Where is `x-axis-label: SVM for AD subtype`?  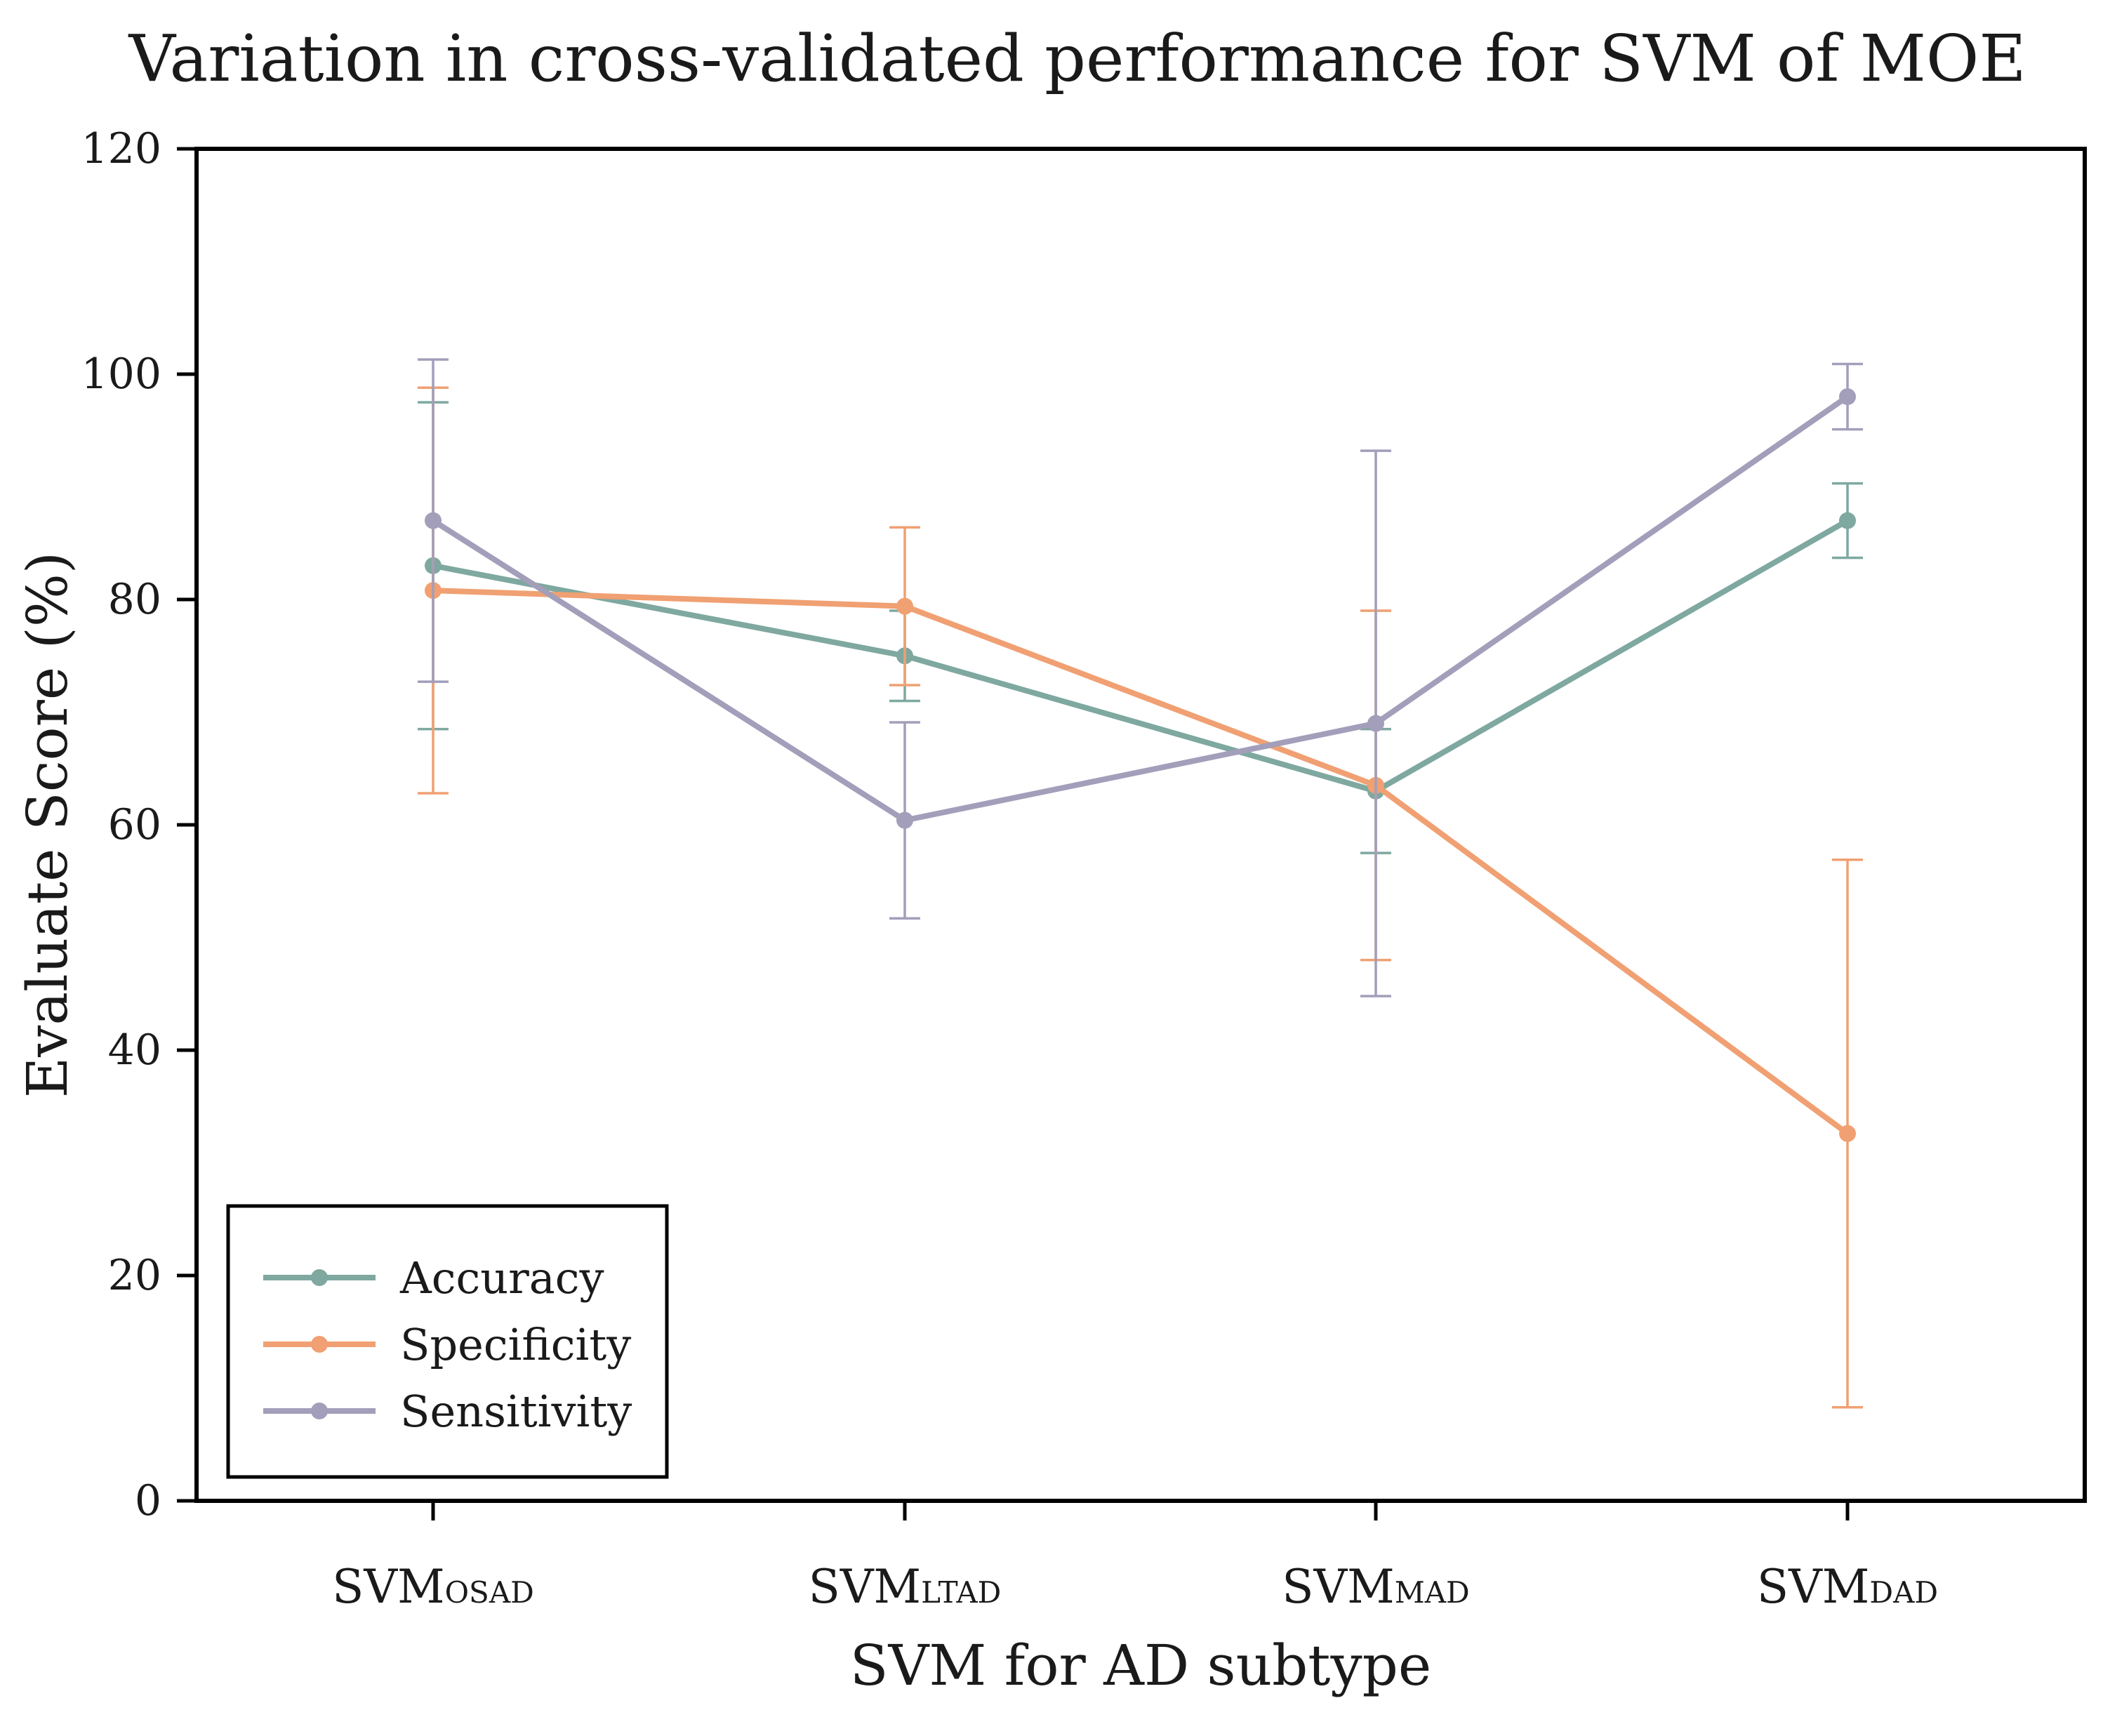 x-axis-label: SVM for AD subtype is located at coordinates (1140, 1665).